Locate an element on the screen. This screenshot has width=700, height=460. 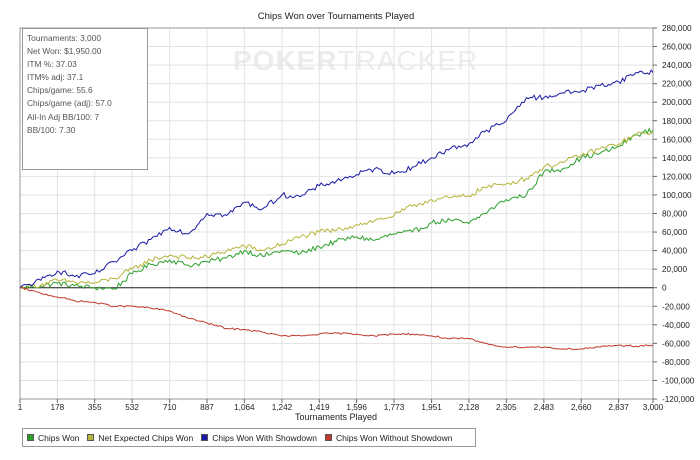
y-tick-label: -20,000 is located at coordinates (676, 306).